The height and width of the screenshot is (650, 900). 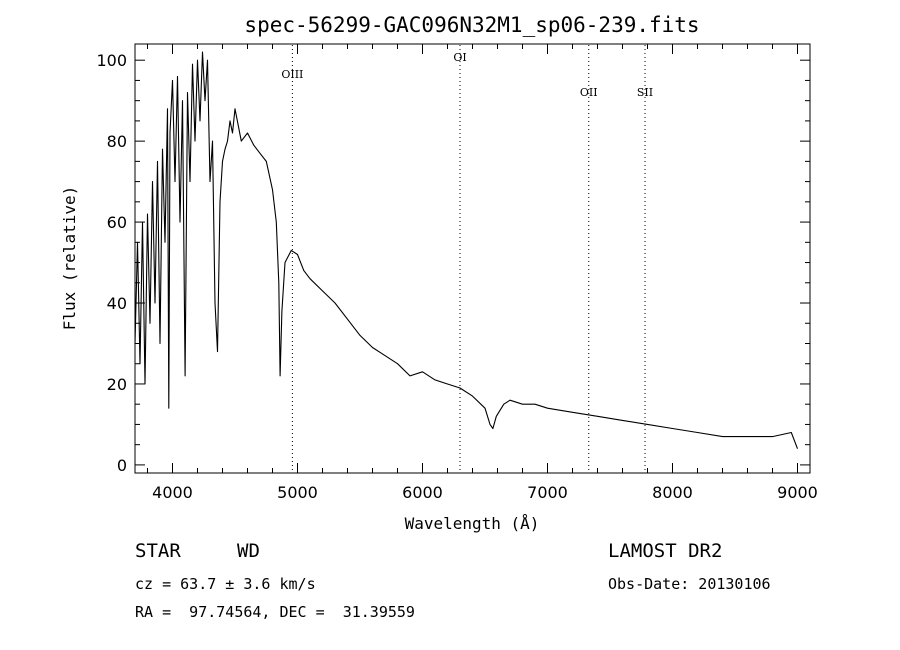 I want to click on sky-coordinates: RA = 97.74564, DEC = 31.39559, so click(x=275, y=612).